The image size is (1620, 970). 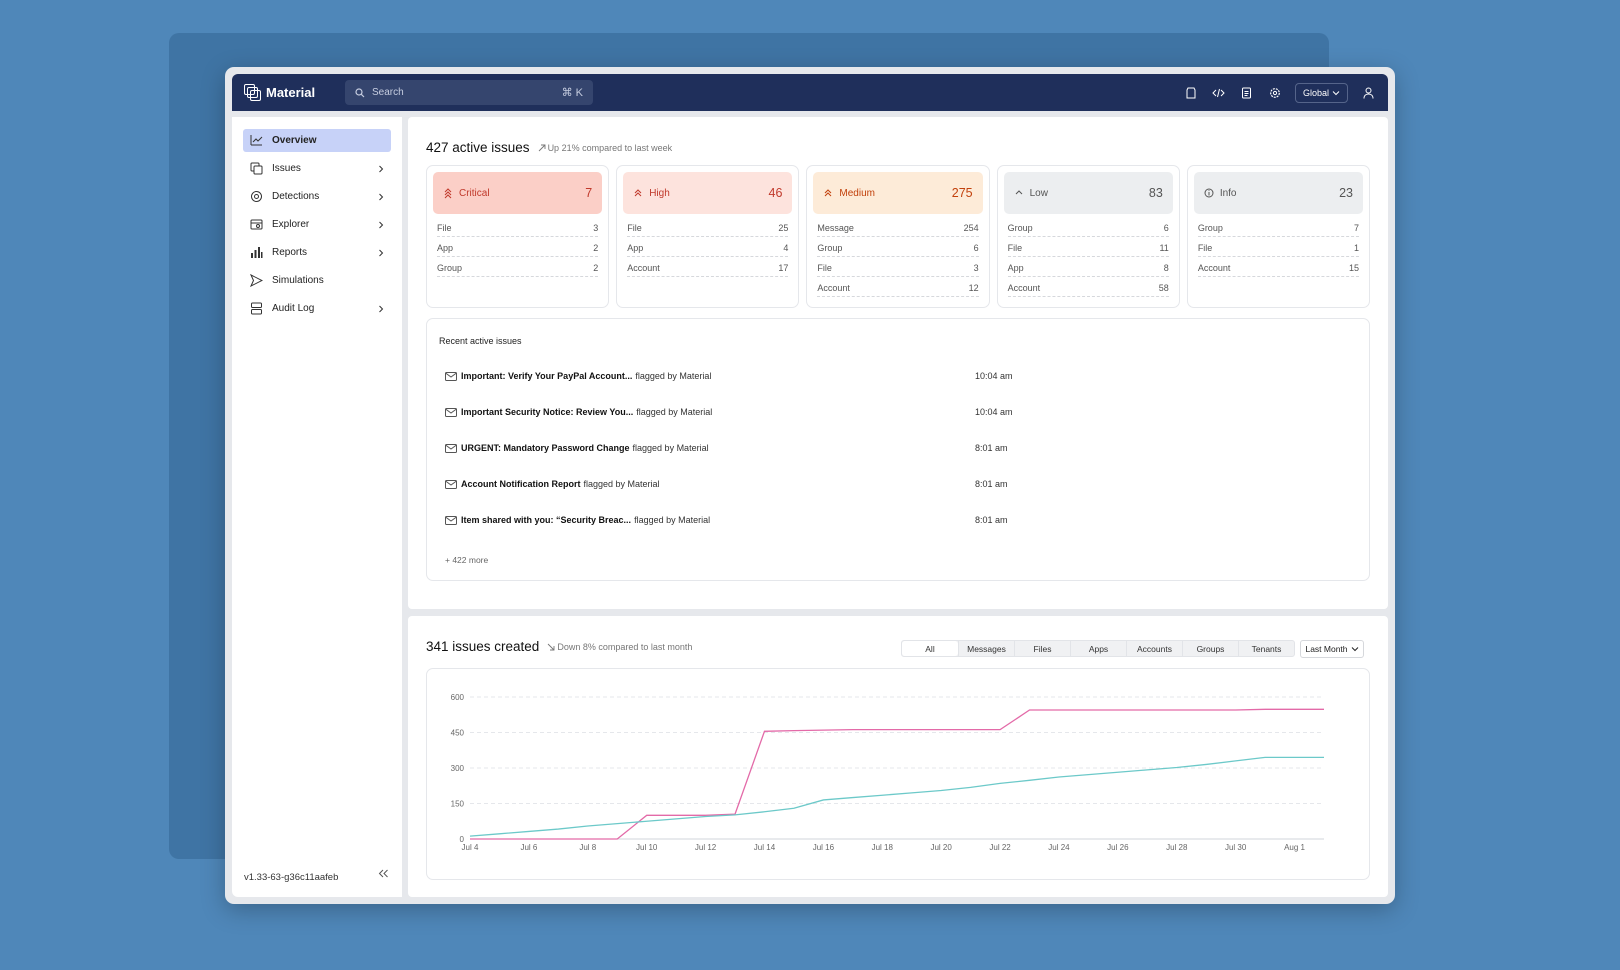 What do you see at coordinates (521, 484) in the screenshot?
I see `issue-subject: Account Notification Report` at bounding box center [521, 484].